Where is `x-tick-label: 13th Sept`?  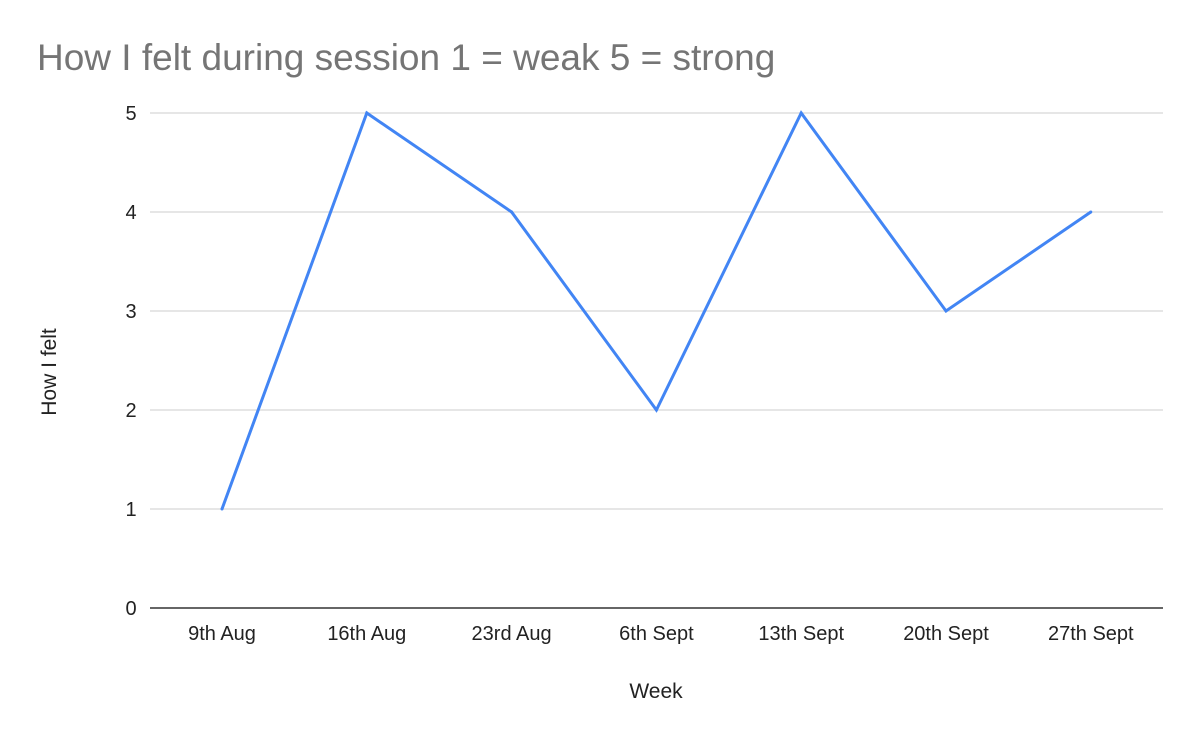
x-tick-label: 13th Sept is located at coordinates (801, 634).